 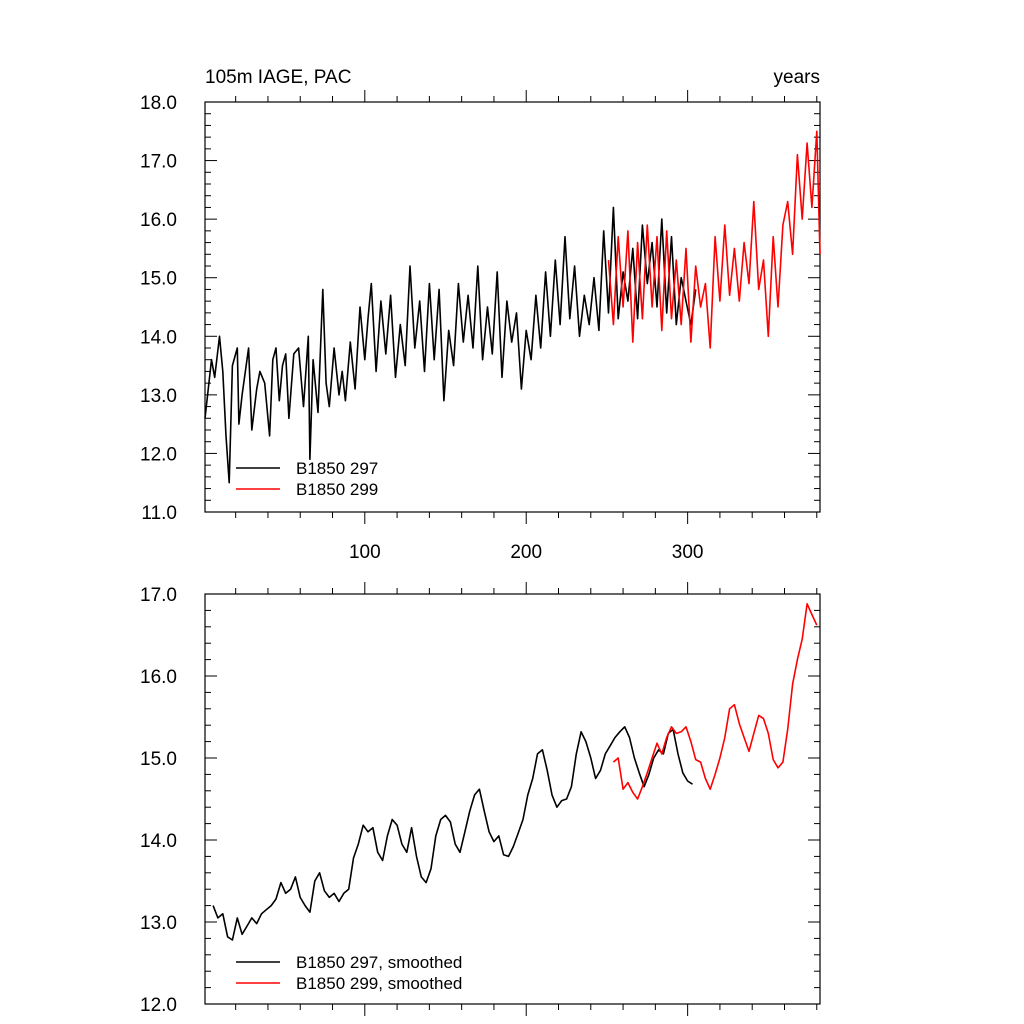 I want to click on top-y-tick-label: 11.0, so click(x=159, y=513).